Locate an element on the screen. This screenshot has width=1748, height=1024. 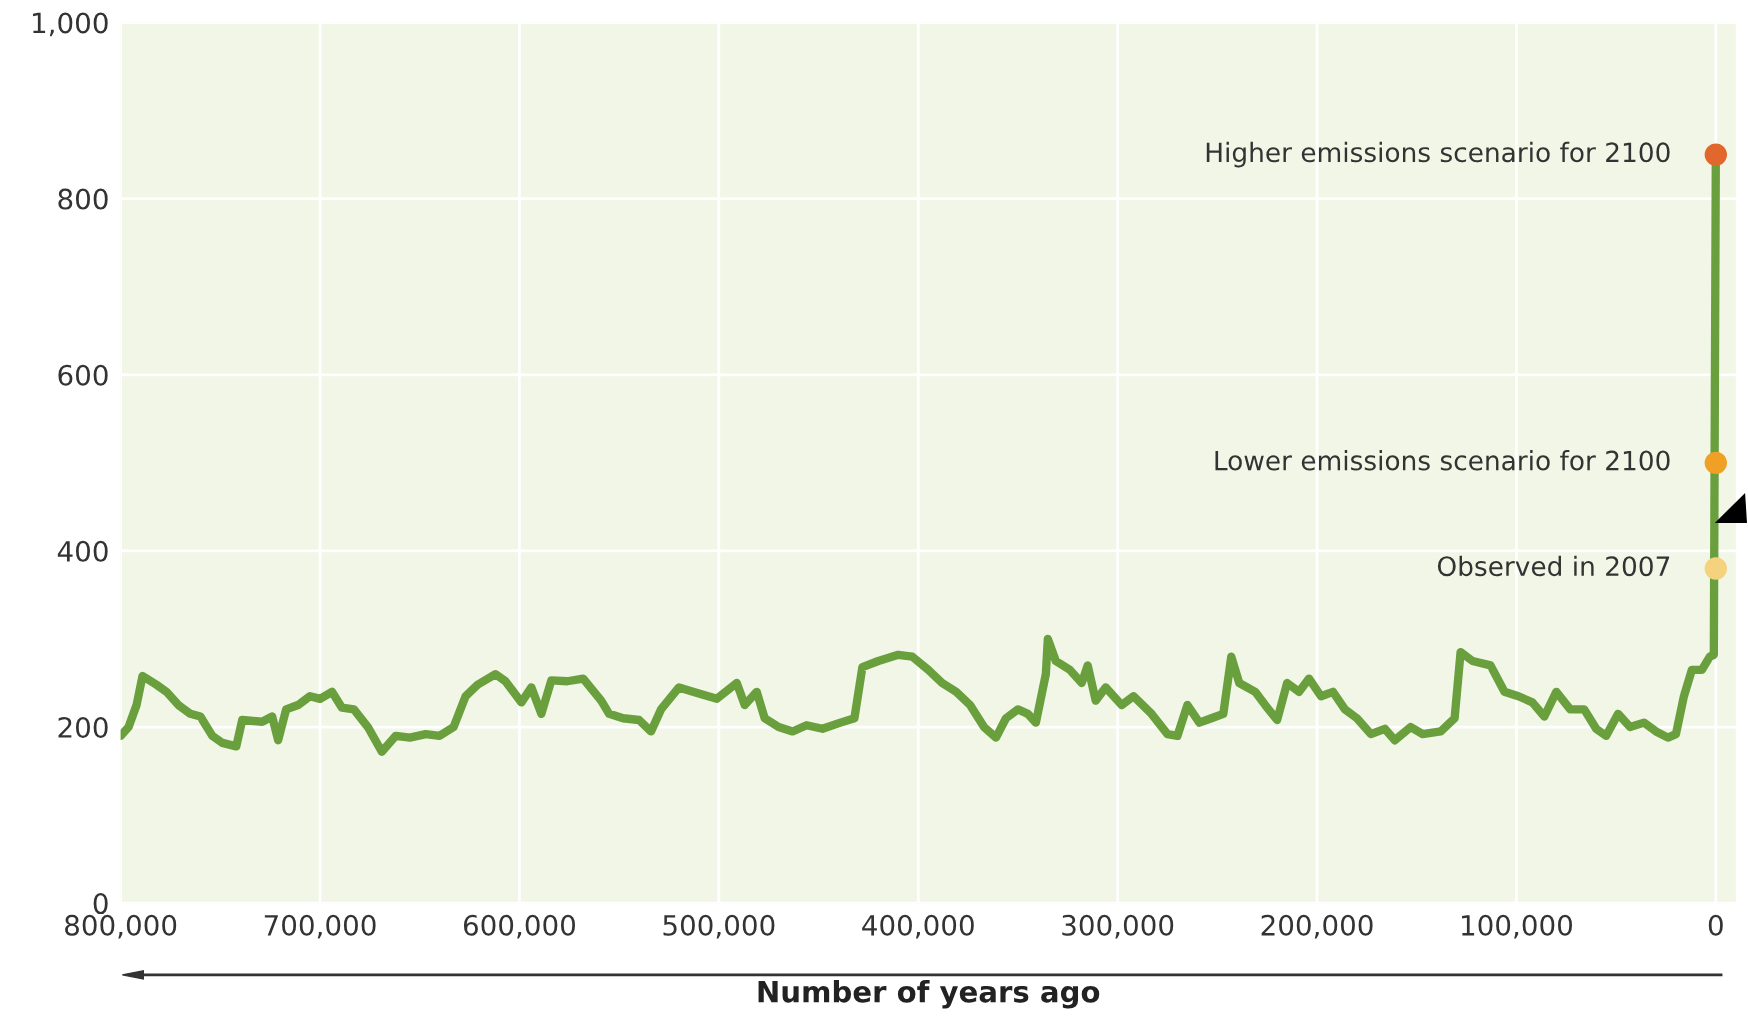
y-tick-label: 0 is located at coordinates (100, 904).